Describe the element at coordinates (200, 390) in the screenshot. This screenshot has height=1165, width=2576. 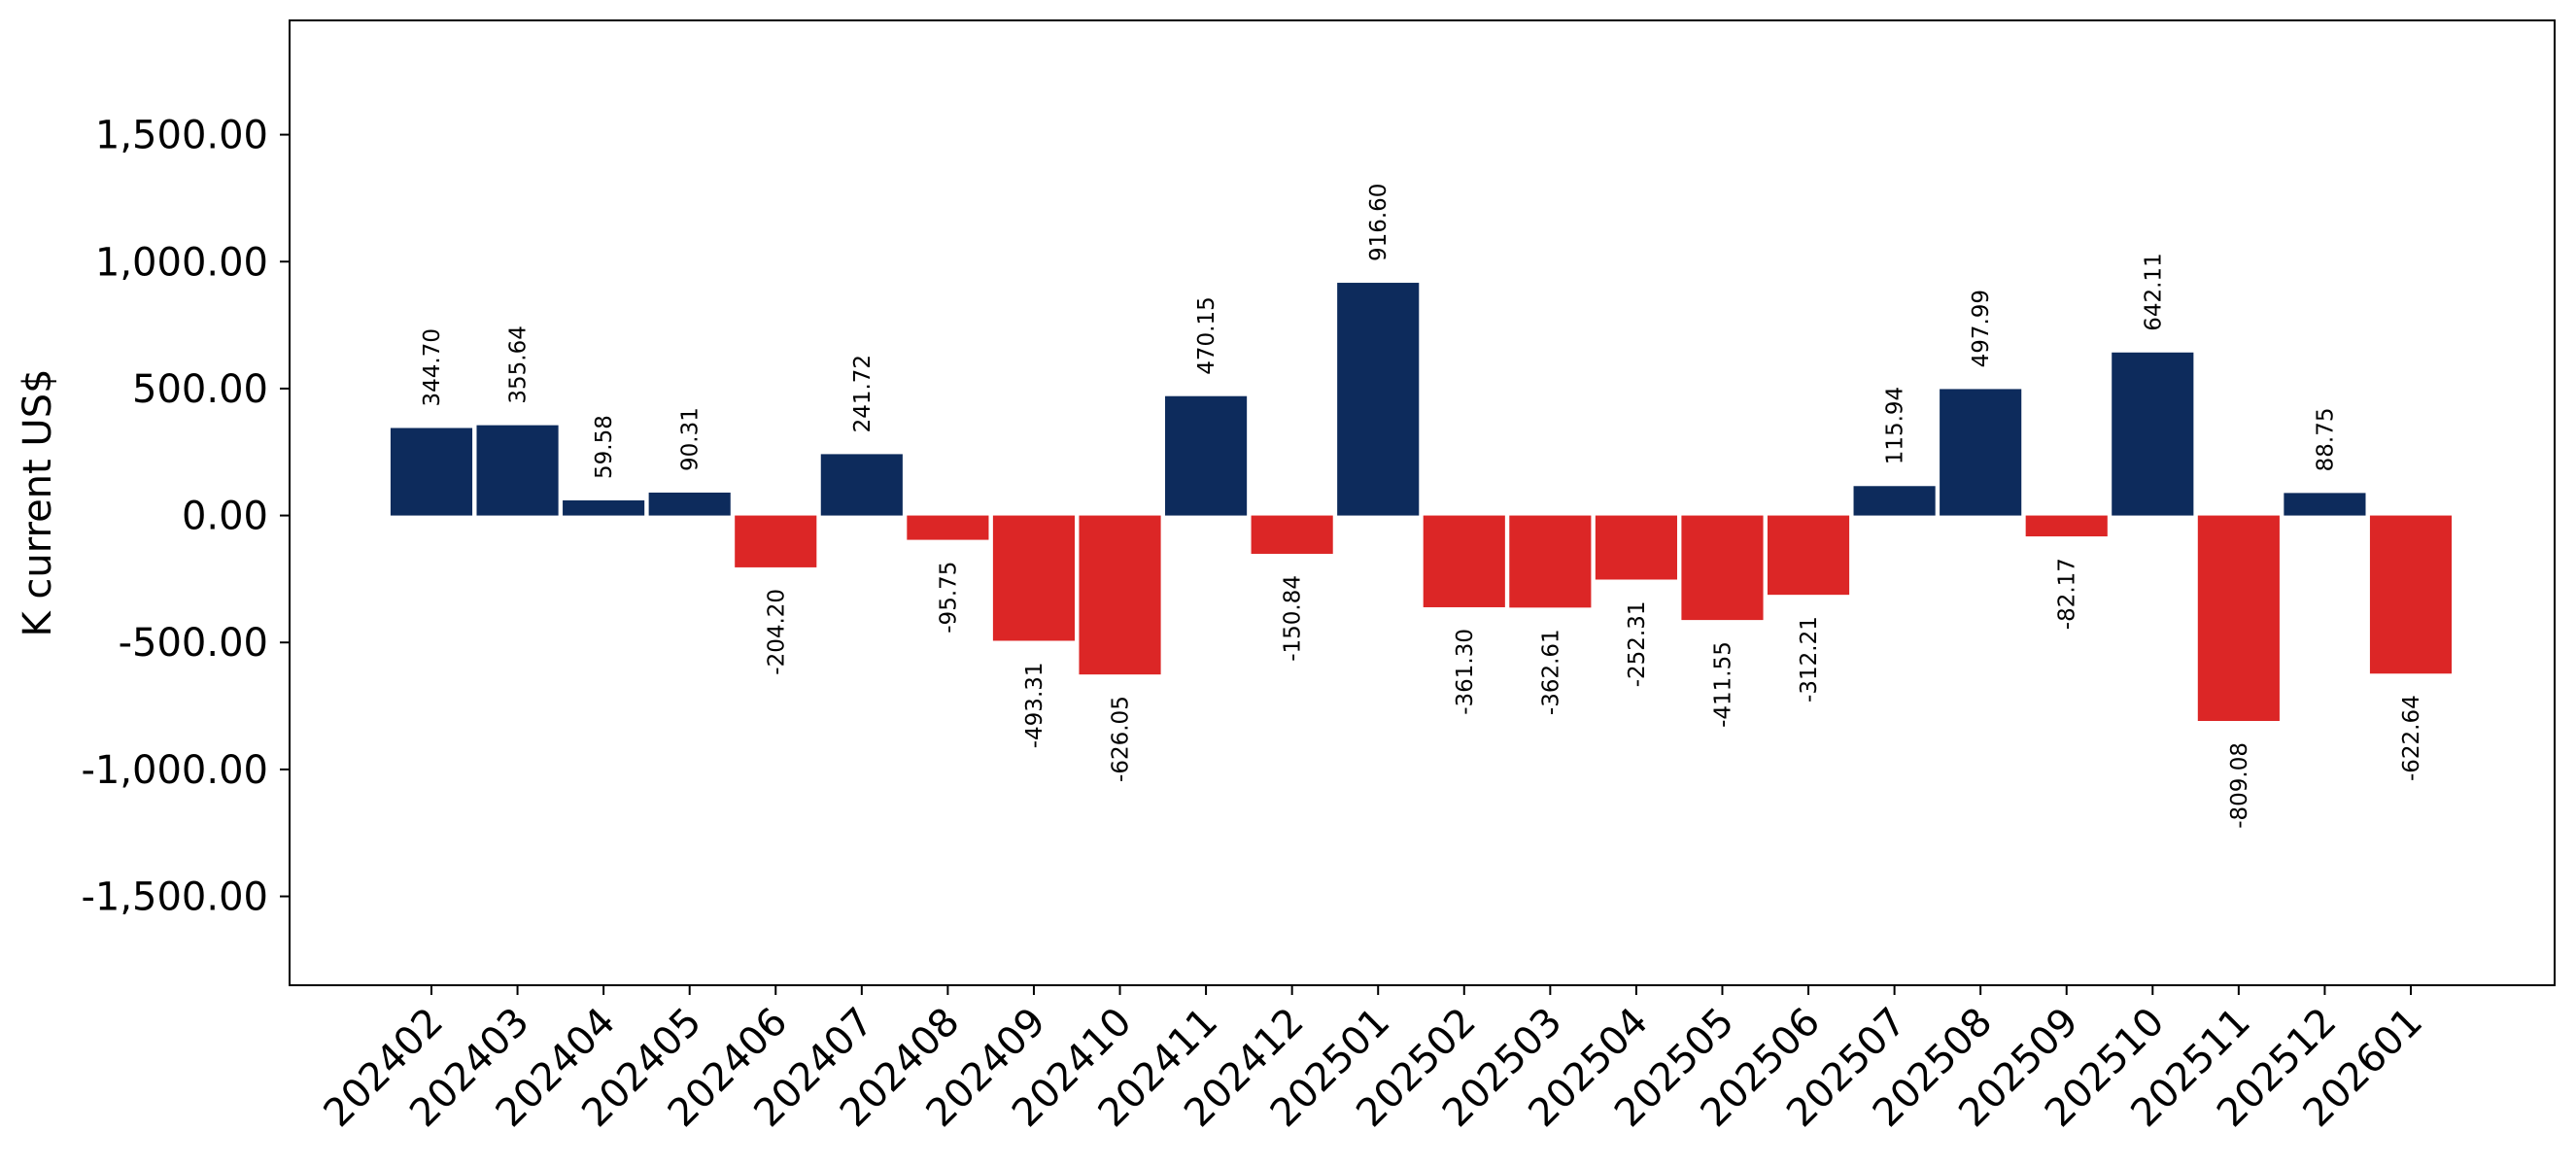
I see `y-tick-label: 500.00` at that location.